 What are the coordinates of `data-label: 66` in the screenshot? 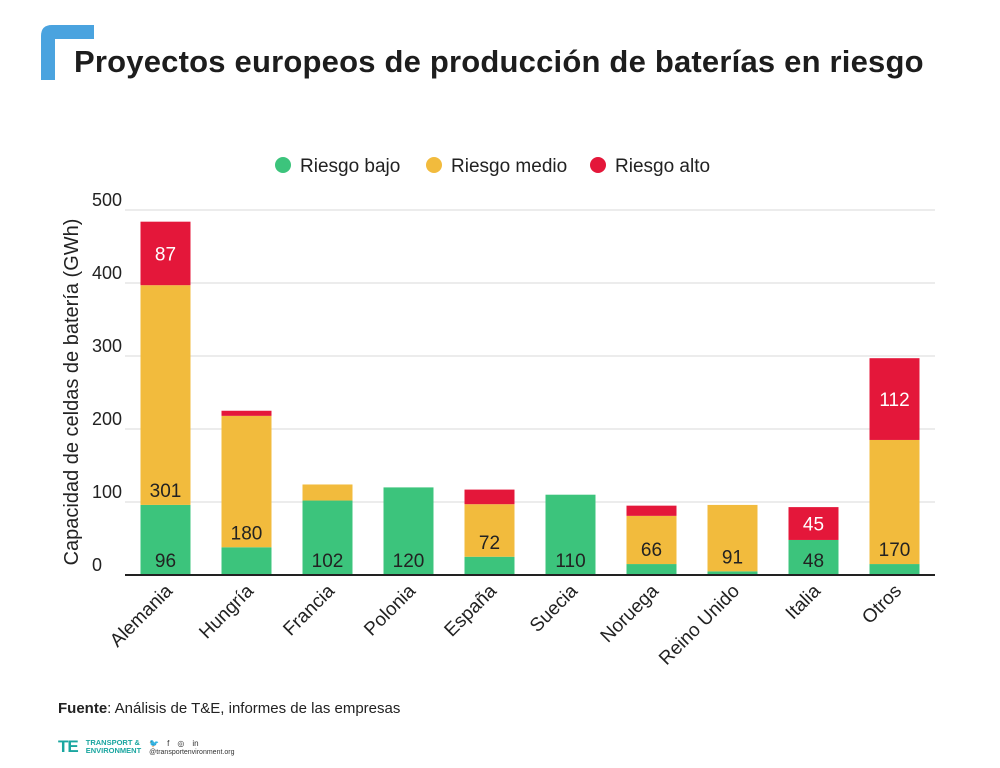 It's located at (651, 550).